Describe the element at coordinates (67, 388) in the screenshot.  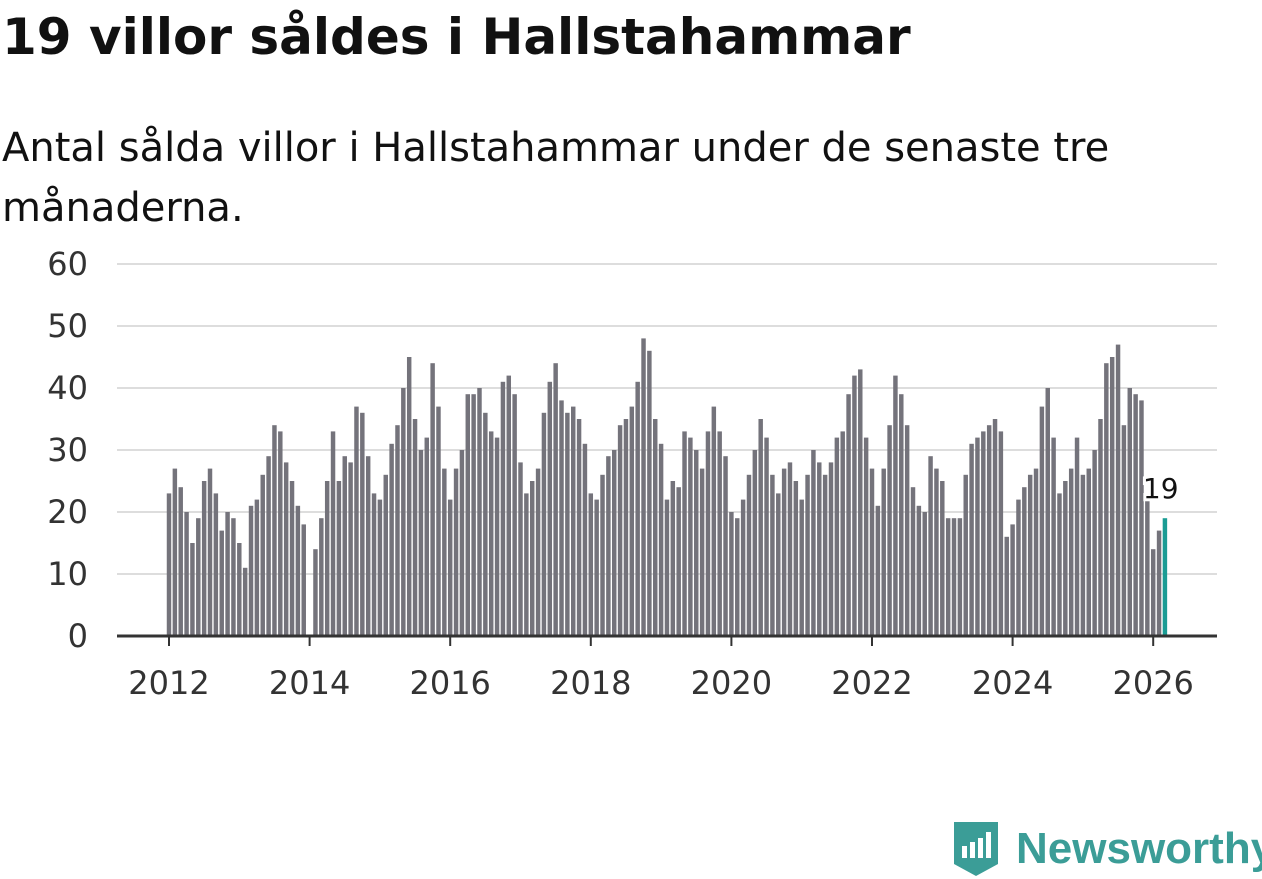
I see `y-tick-label: 40` at that location.